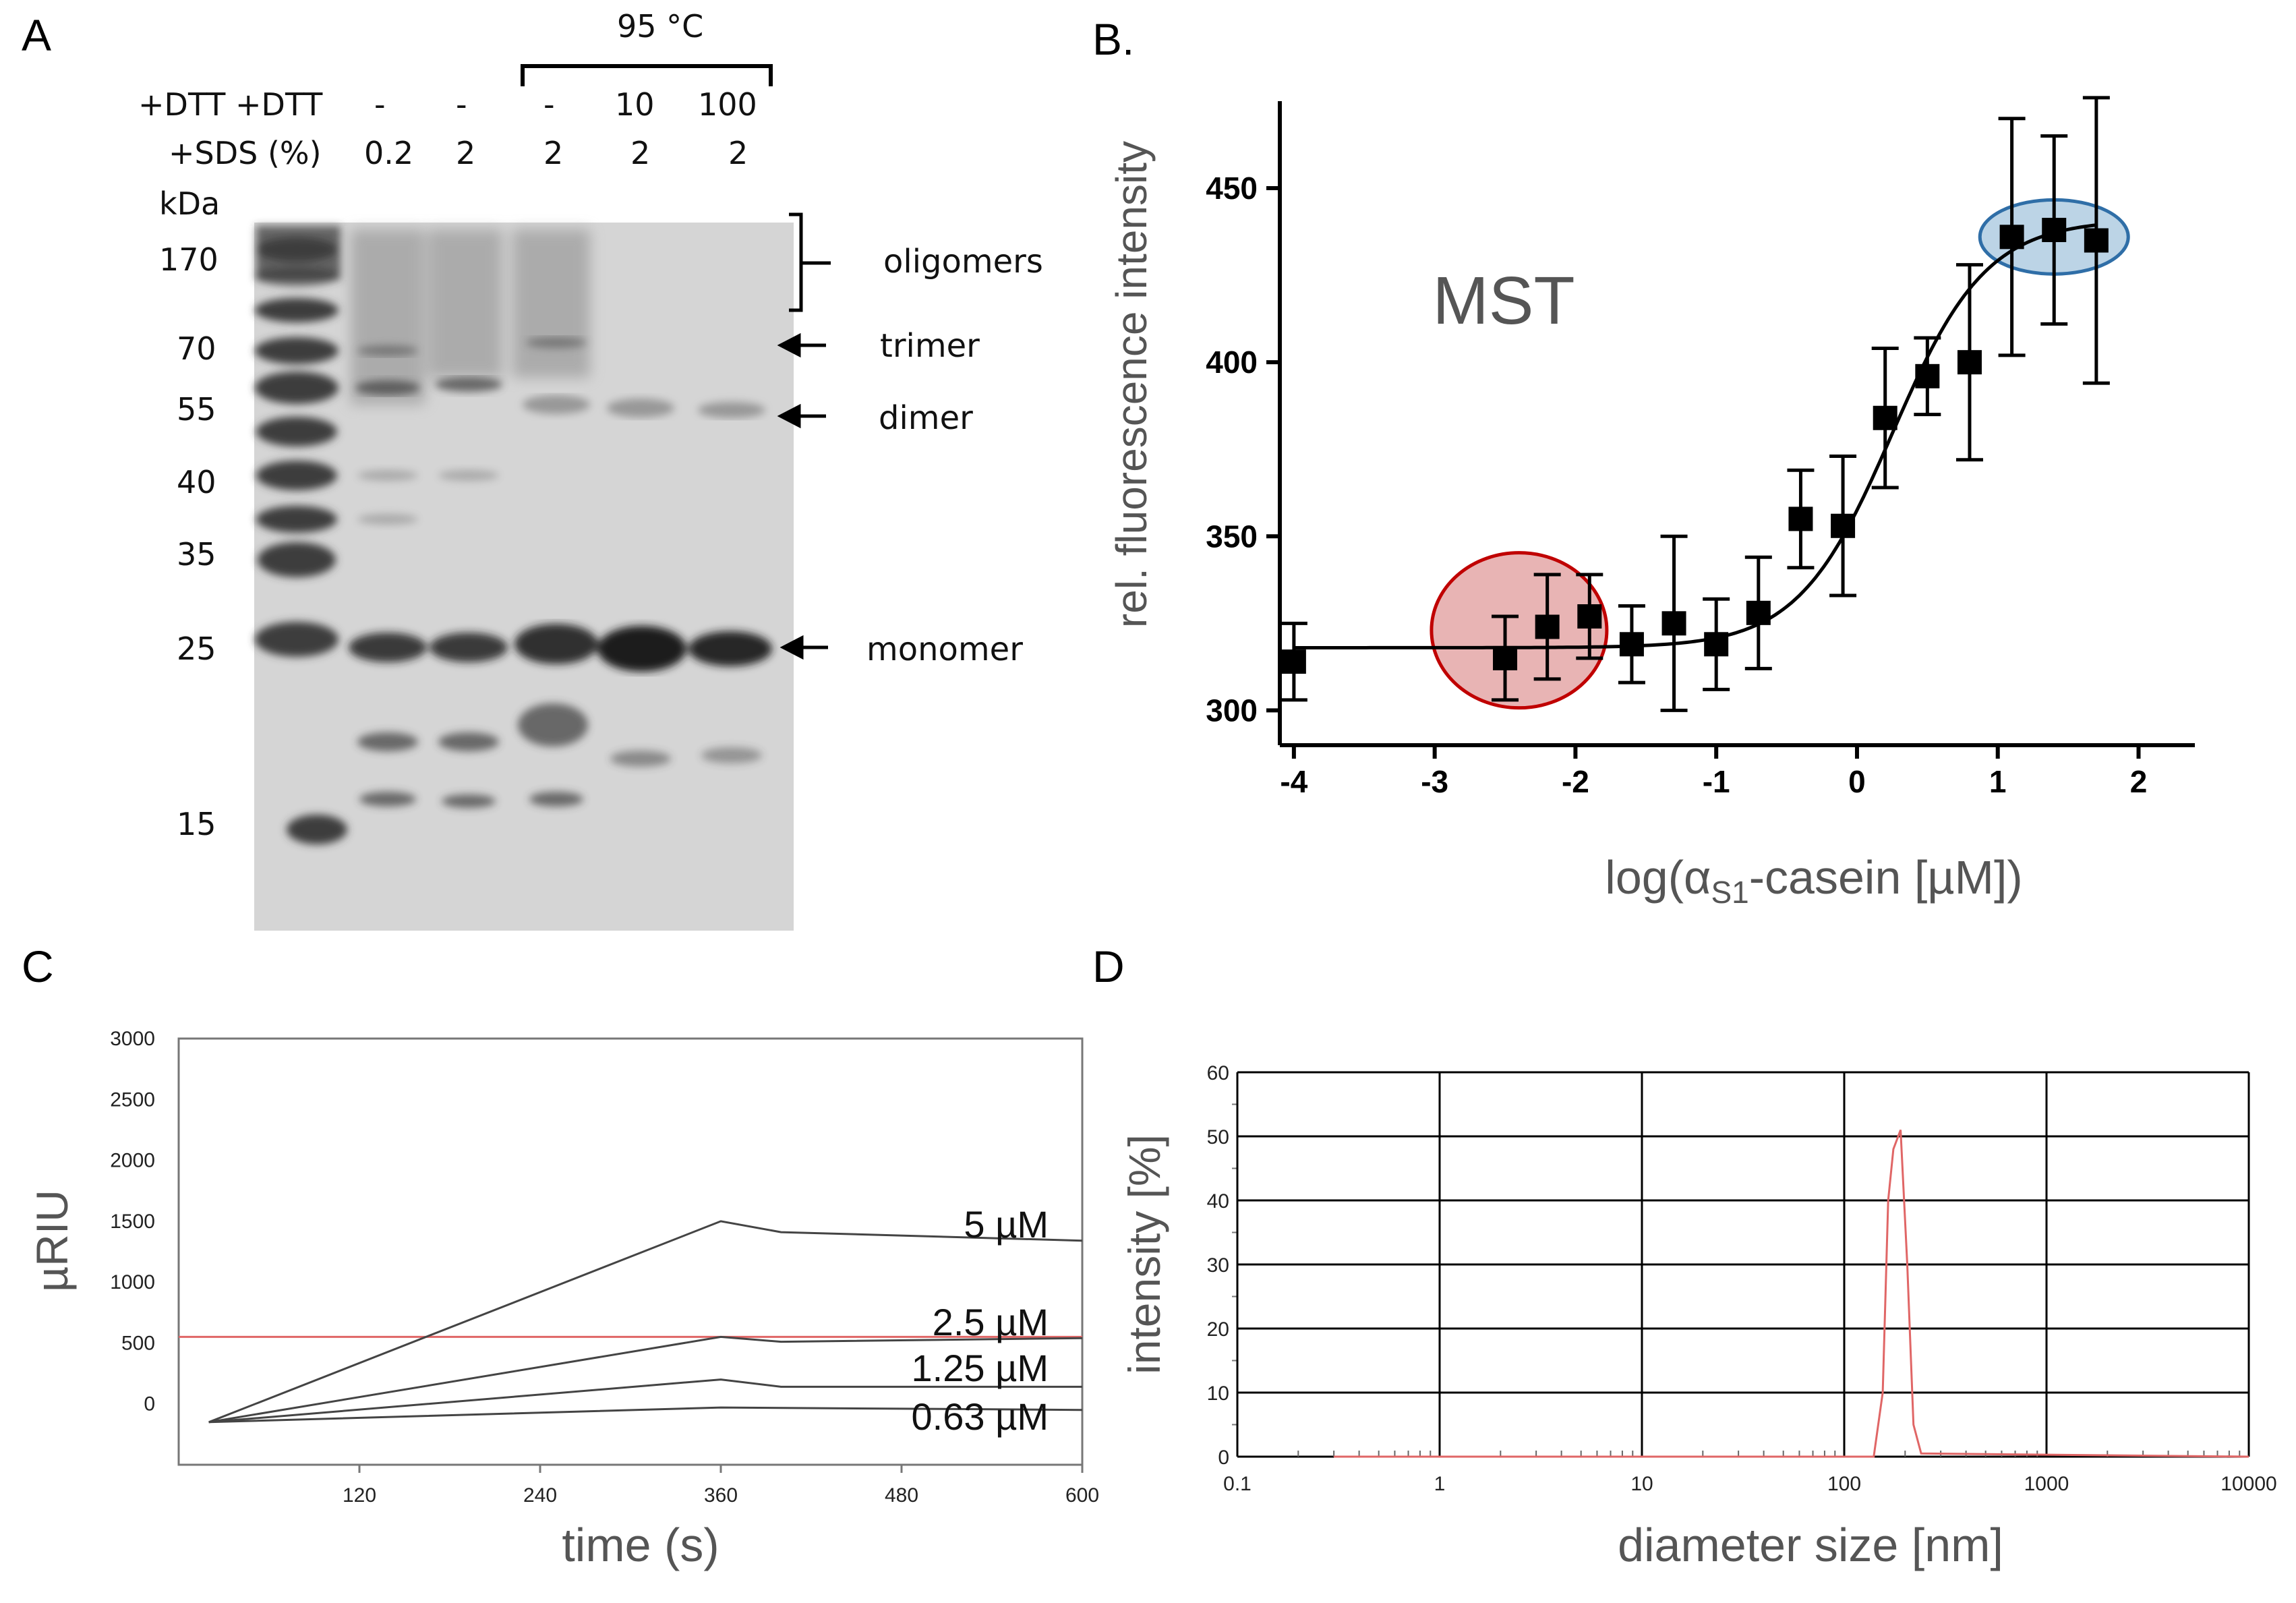  What do you see at coordinates (559, 756) in the screenshot?
I see `lower-bands` at bounding box center [559, 756].